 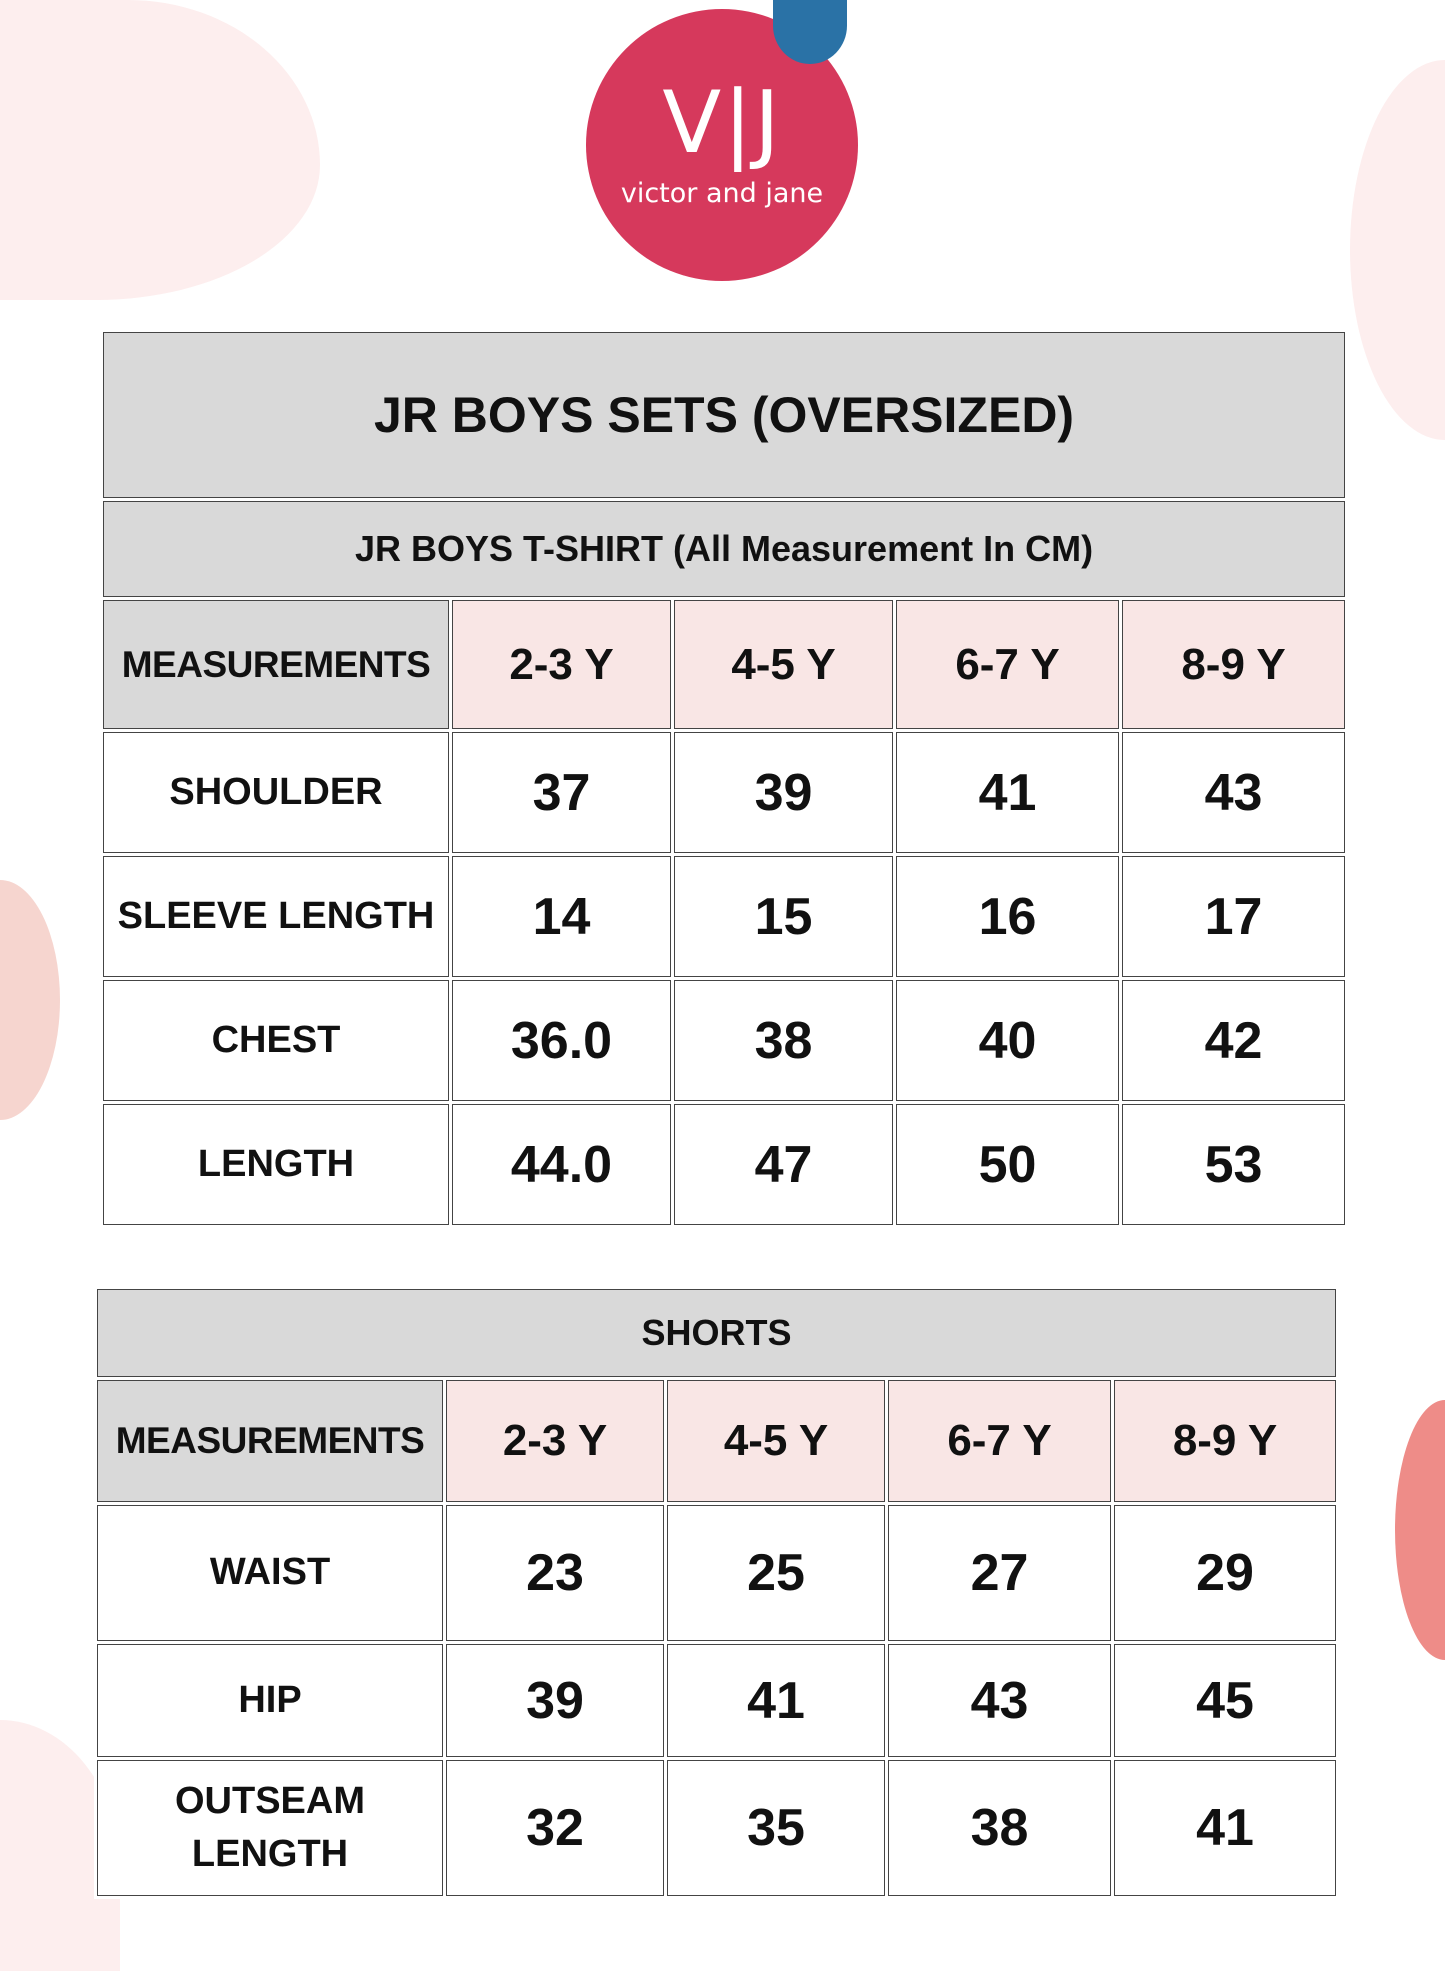 What do you see at coordinates (1007, 1040) in the screenshot?
I see `cell-value: 40` at bounding box center [1007, 1040].